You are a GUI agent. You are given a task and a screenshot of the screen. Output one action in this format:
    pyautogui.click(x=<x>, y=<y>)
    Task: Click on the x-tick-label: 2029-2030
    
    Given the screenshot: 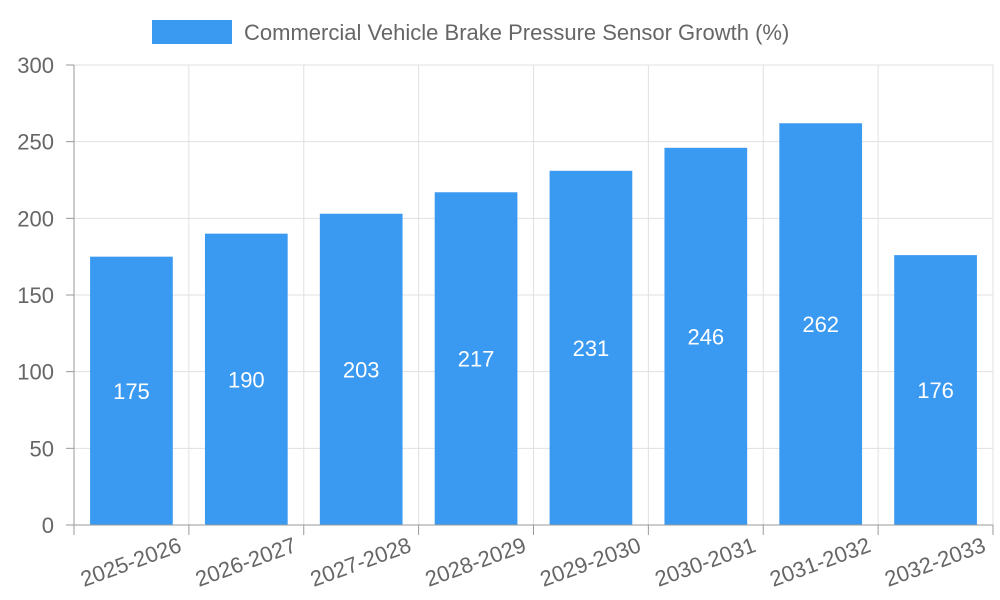 What is the action you would take?
    pyautogui.click(x=590, y=561)
    